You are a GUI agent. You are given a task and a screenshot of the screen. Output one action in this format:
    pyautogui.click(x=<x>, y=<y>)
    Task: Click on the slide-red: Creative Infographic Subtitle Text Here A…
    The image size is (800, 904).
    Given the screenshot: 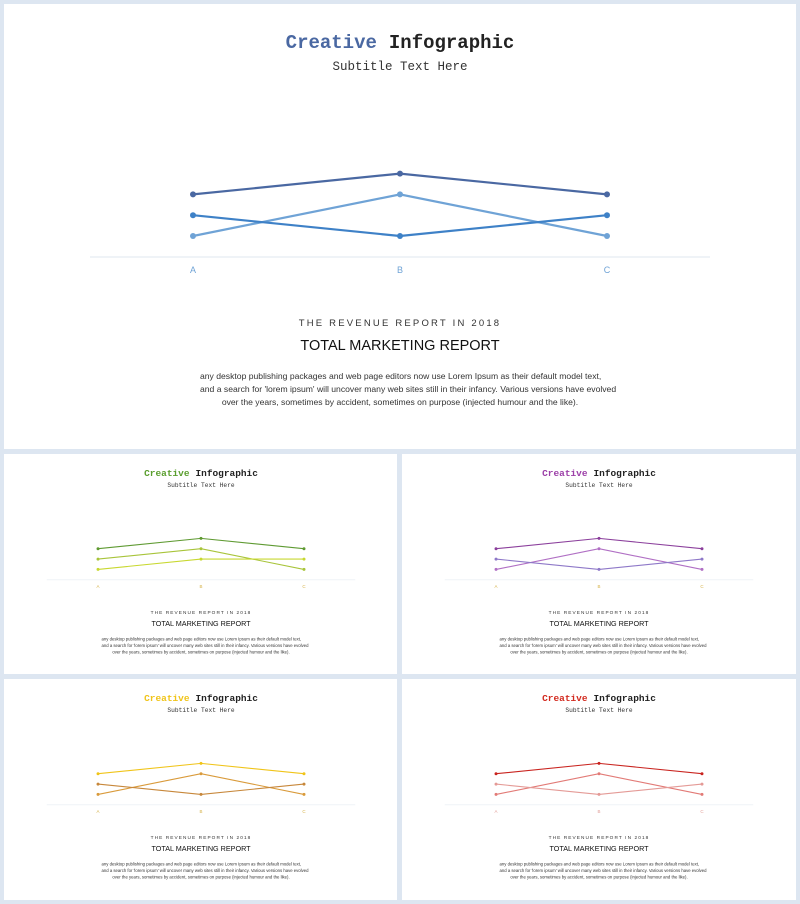 What is the action you would take?
    pyautogui.click(x=599, y=789)
    